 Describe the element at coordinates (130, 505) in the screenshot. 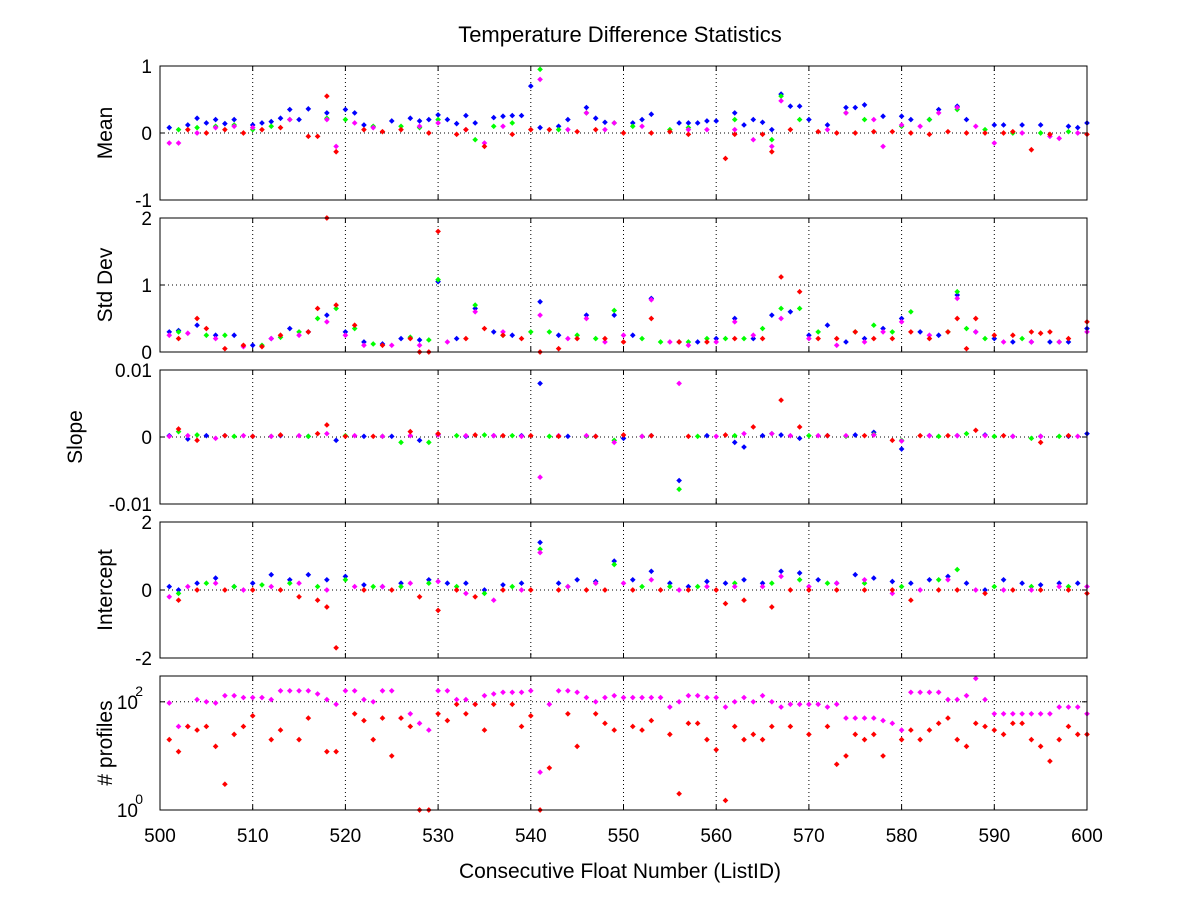

I see `y-tick-label: -0.01` at that location.